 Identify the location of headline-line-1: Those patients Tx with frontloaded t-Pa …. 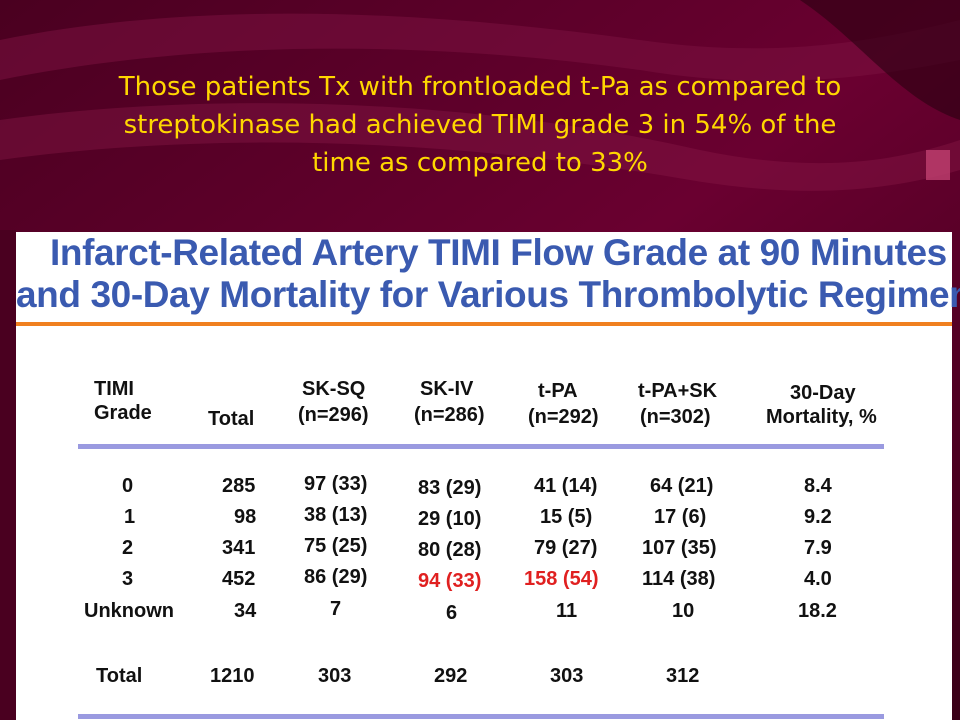
(480, 87).